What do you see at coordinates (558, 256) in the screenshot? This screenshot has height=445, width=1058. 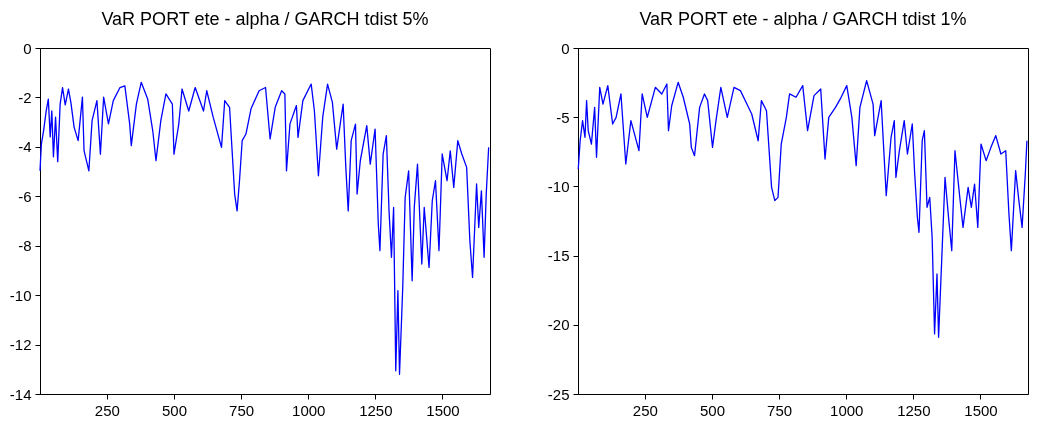 I see `y-tick-label: -15` at bounding box center [558, 256].